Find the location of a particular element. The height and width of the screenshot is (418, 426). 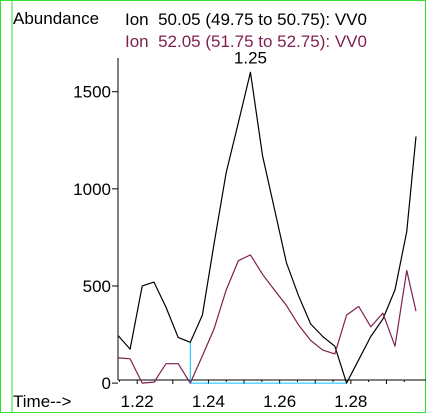

y-tick-label: 1500 is located at coordinates (92, 92).